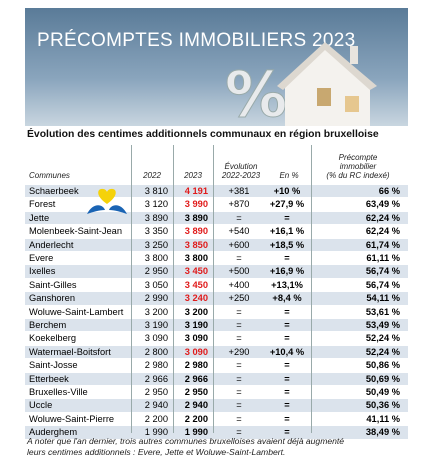 This screenshot has height=464, width=428. I want to click on commune-name: Uccle, so click(41, 405).